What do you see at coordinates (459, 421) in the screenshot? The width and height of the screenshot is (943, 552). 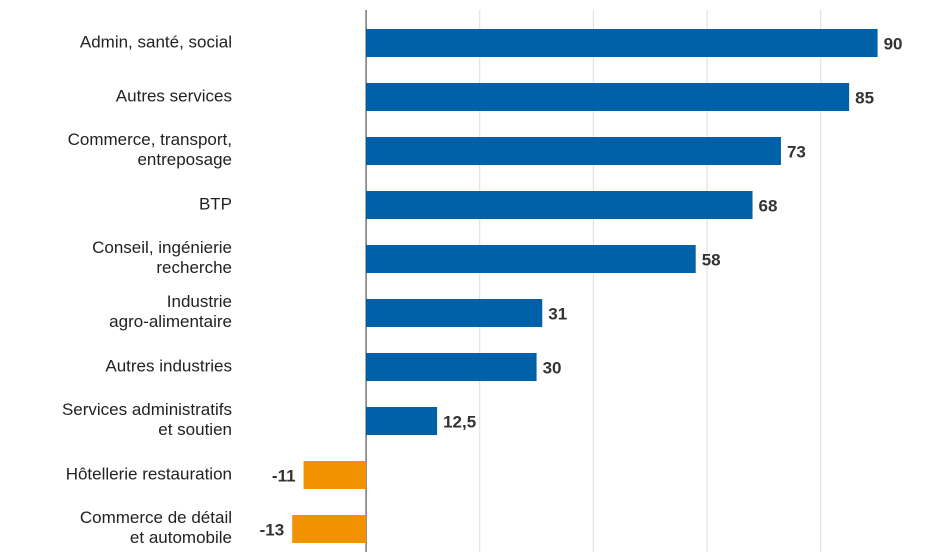 I see `value-label: 12,5` at bounding box center [459, 421].